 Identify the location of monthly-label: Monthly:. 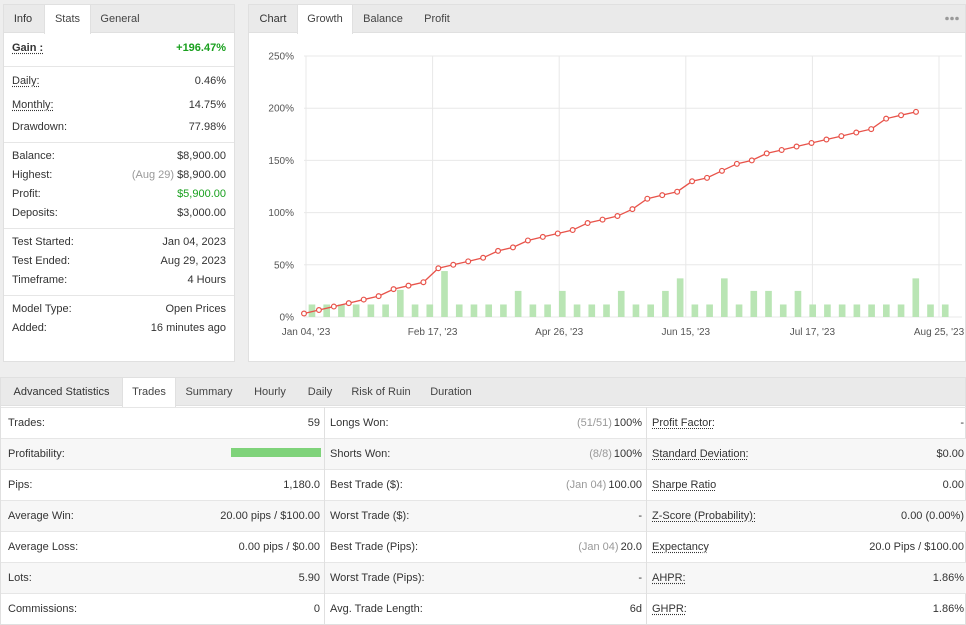
(33, 105).